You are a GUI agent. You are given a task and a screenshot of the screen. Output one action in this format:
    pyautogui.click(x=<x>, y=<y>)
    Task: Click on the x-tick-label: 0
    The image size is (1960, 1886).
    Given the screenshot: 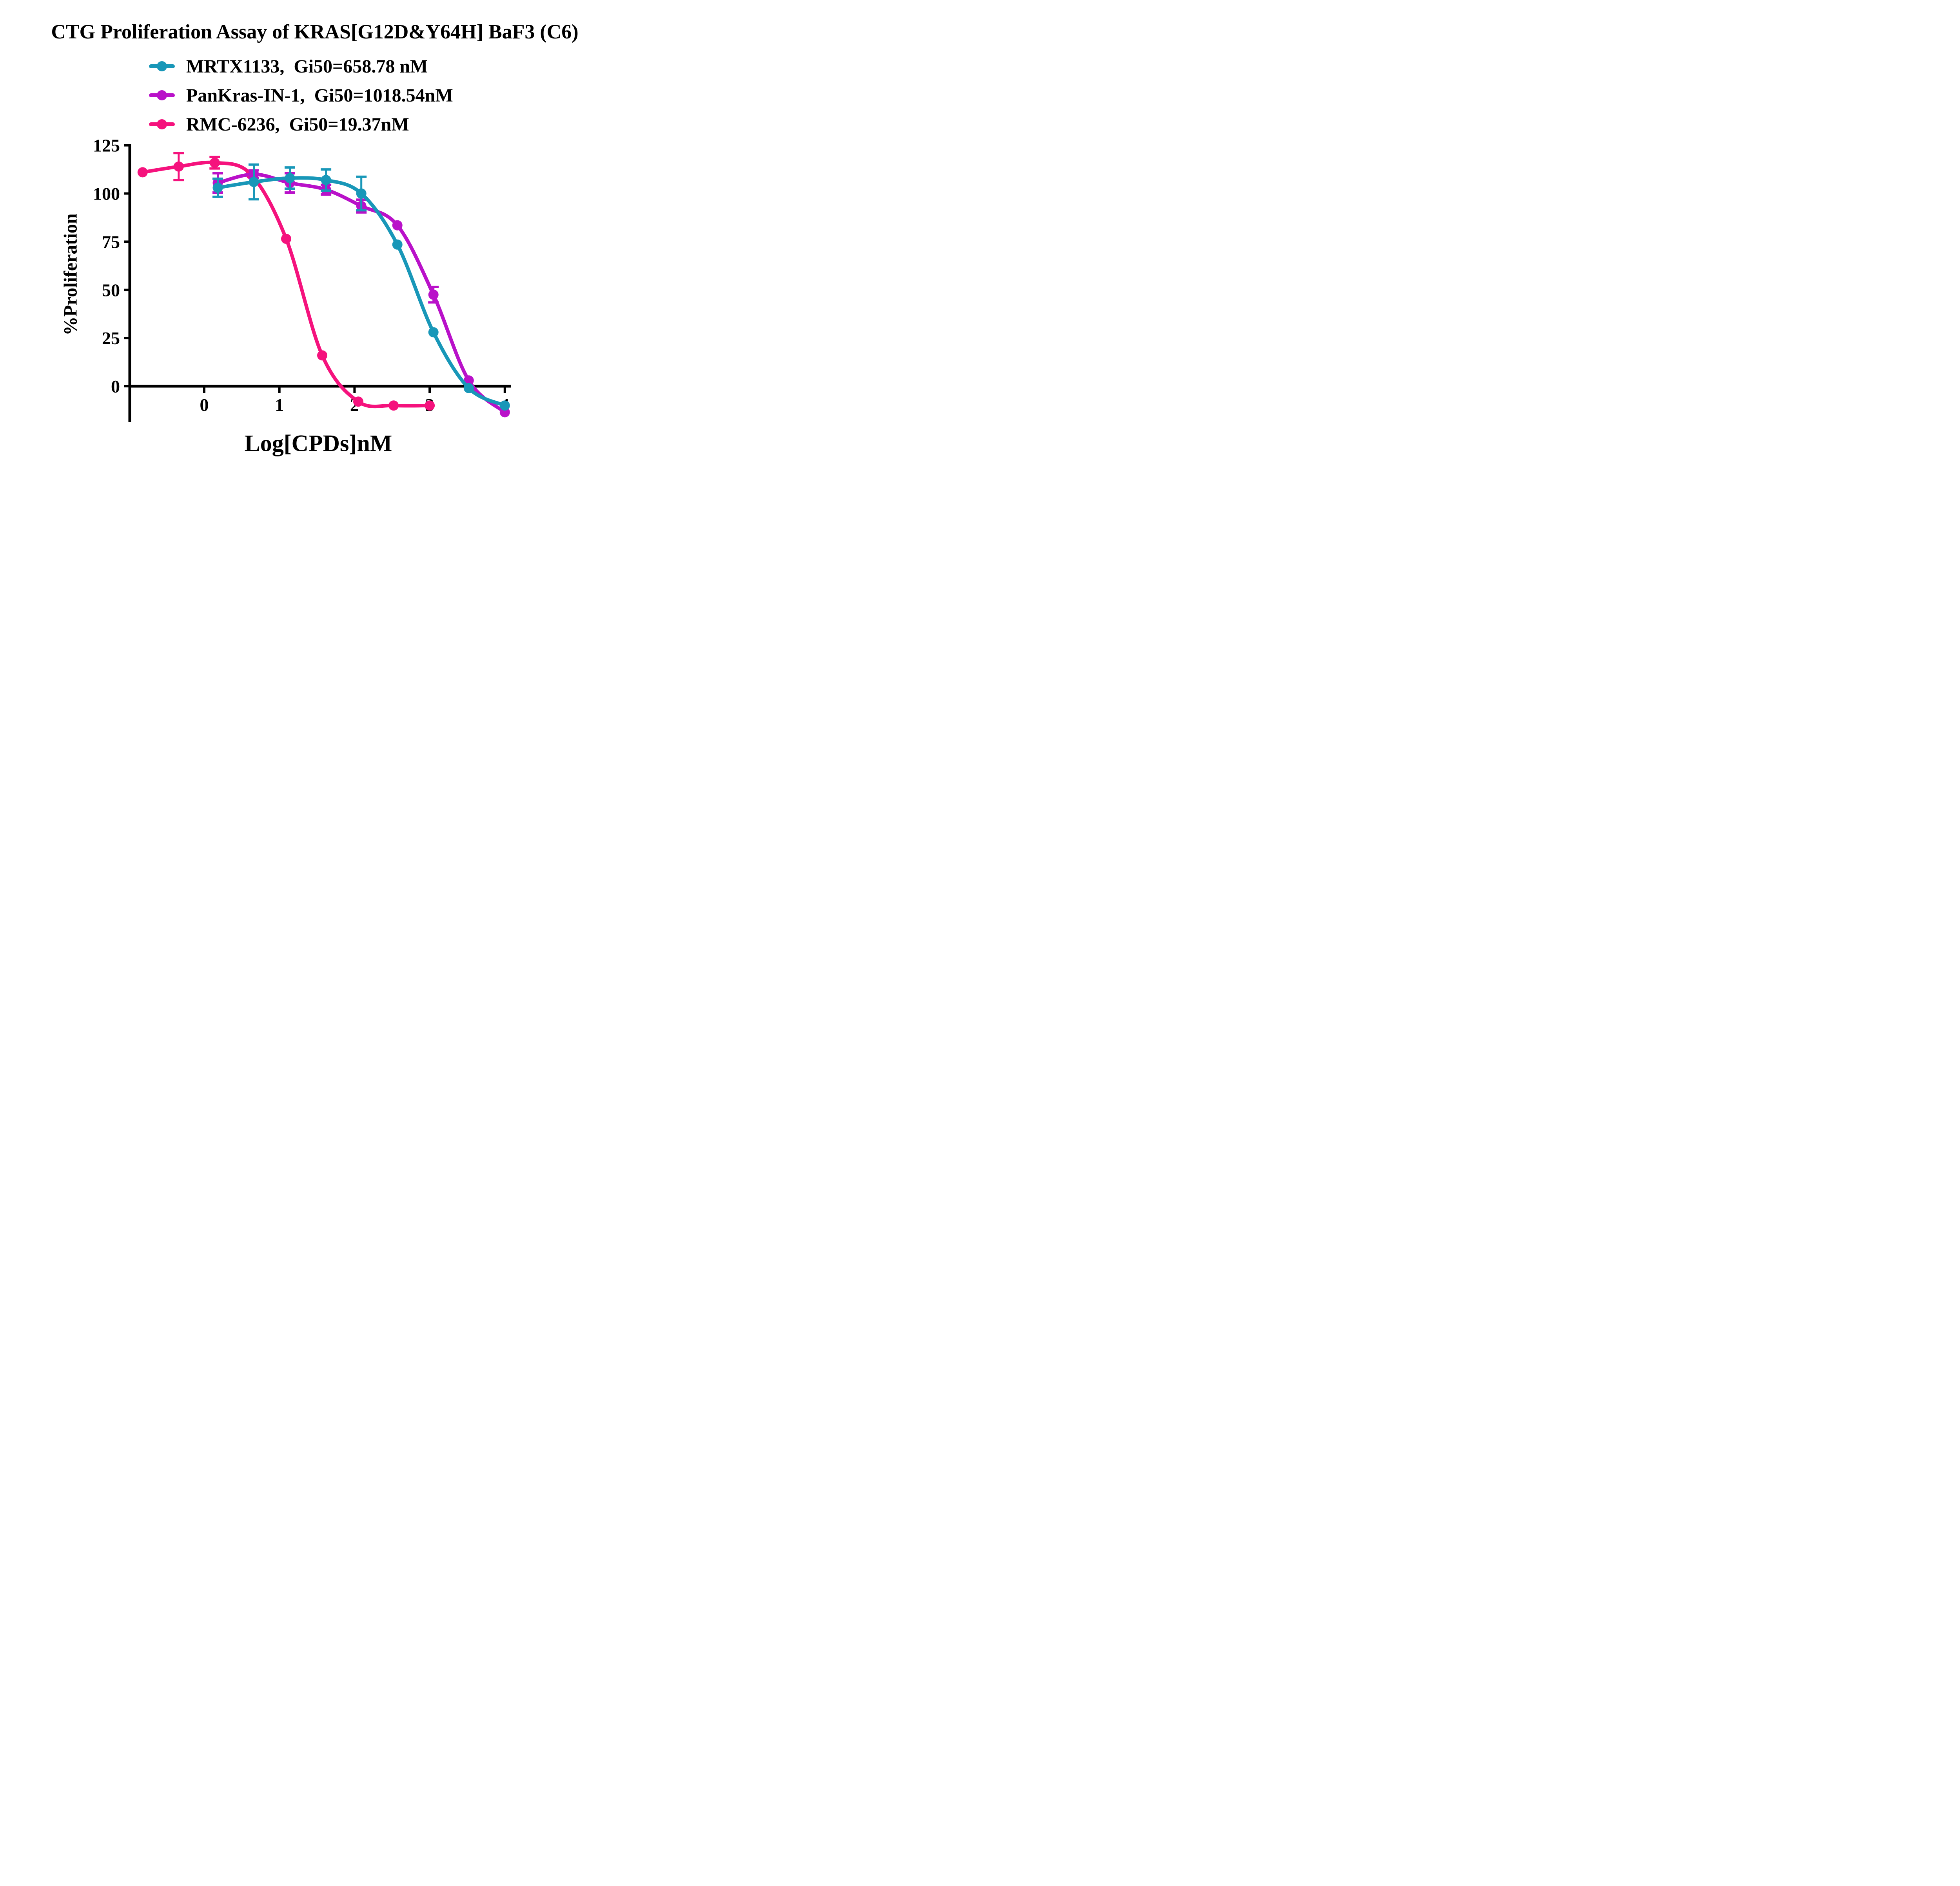 What is the action you would take?
    pyautogui.click(x=204, y=405)
    